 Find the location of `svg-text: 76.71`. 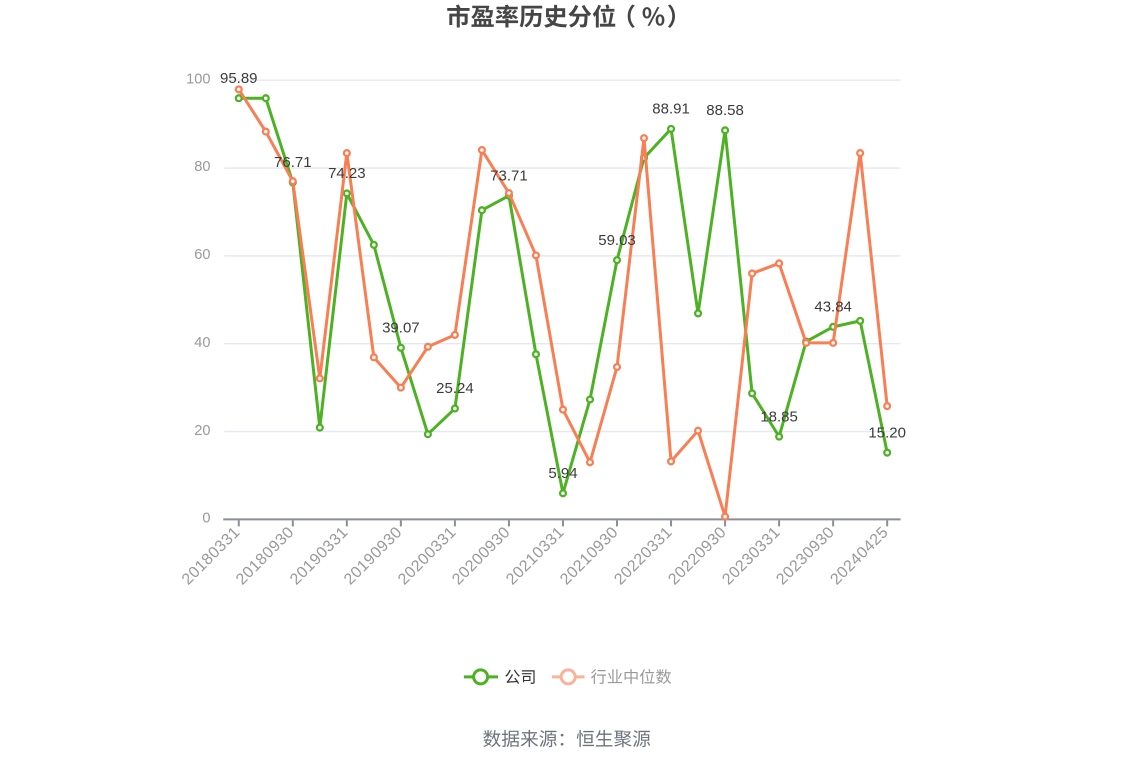

svg-text: 76.71 is located at coordinates (293, 162).